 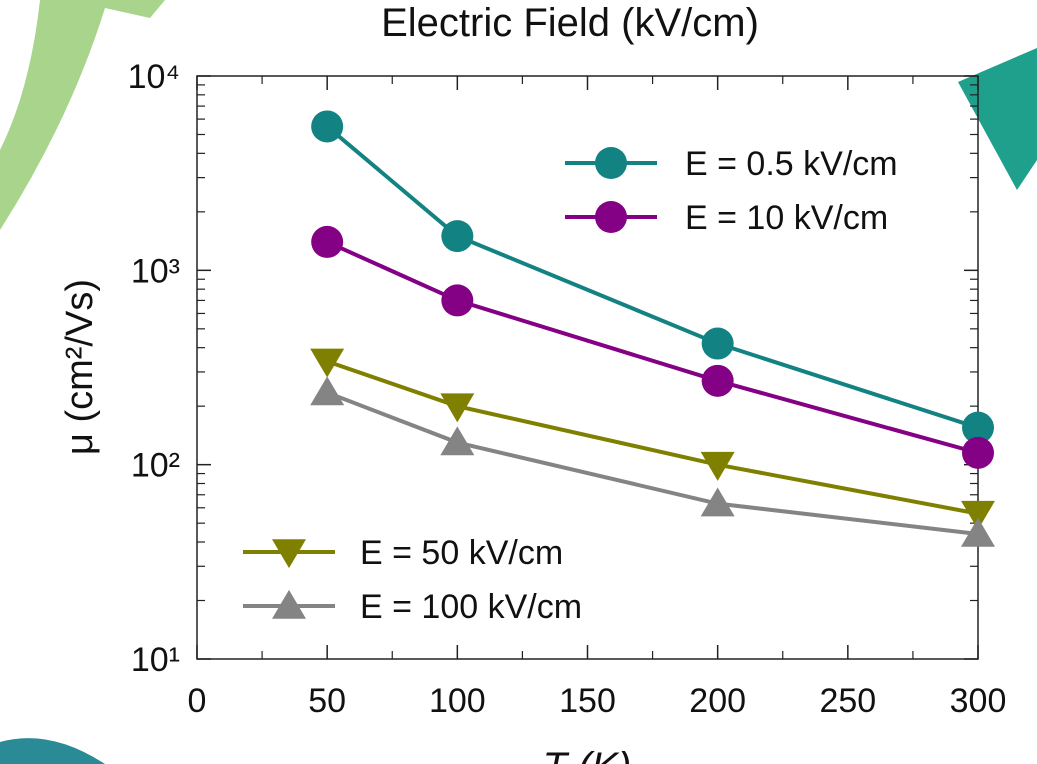 I want to click on x-tick-label: 200, so click(x=717, y=701).